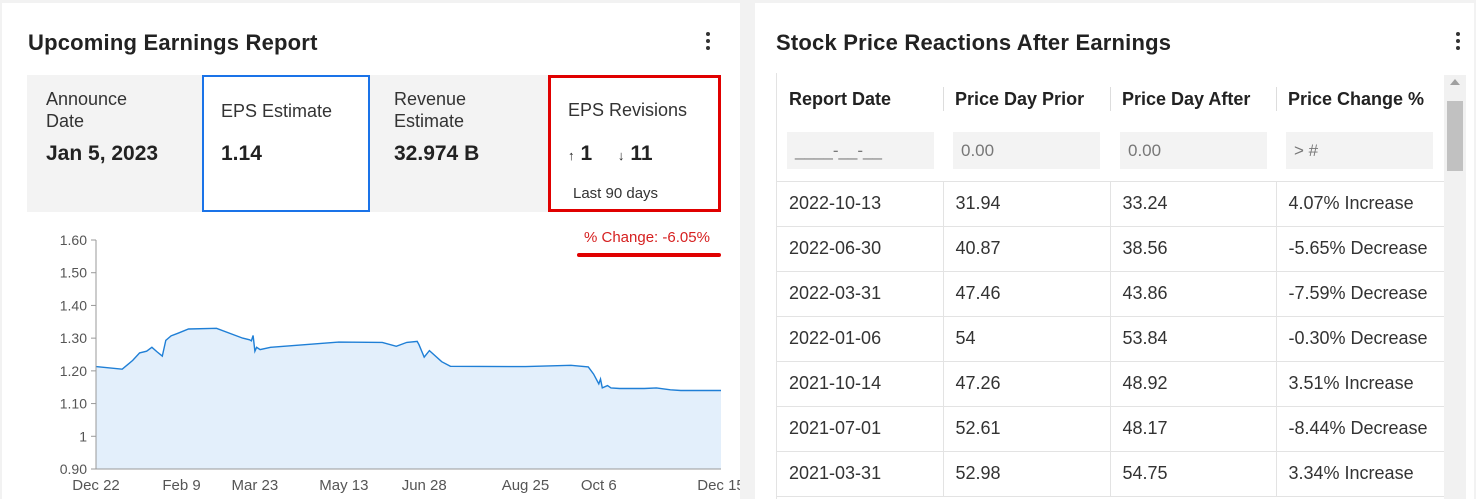  I want to click on y-tick-label: 1.50, so click(73, 273).